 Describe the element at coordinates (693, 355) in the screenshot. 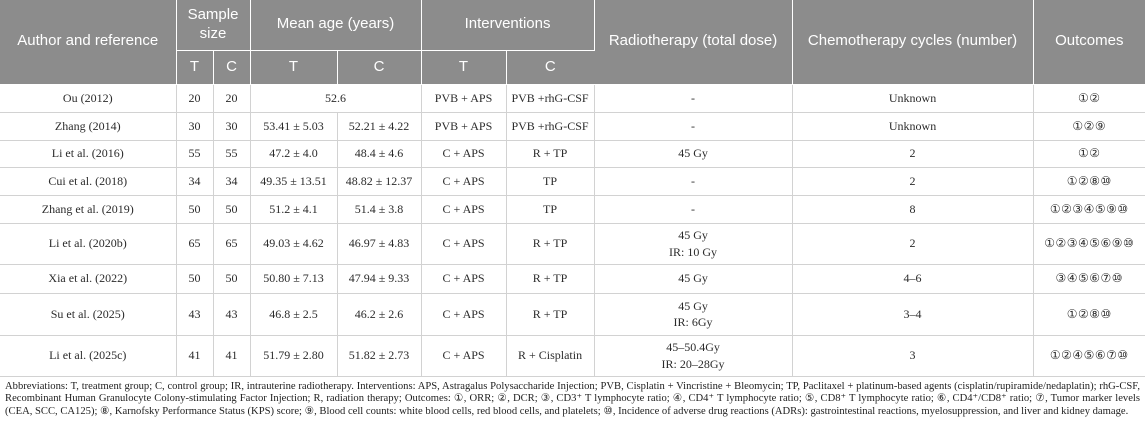

I see `radiotherapy-cell: 45–50.4Gy IR: 20–28Gy` at that location.